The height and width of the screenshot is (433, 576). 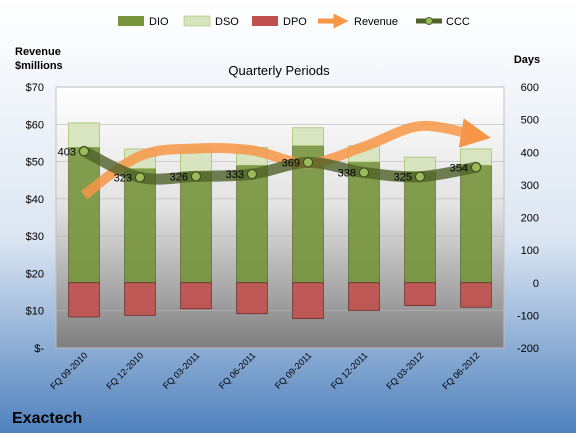 I want to click on legend-label-dio: DIO, so click(x=159, y=22).